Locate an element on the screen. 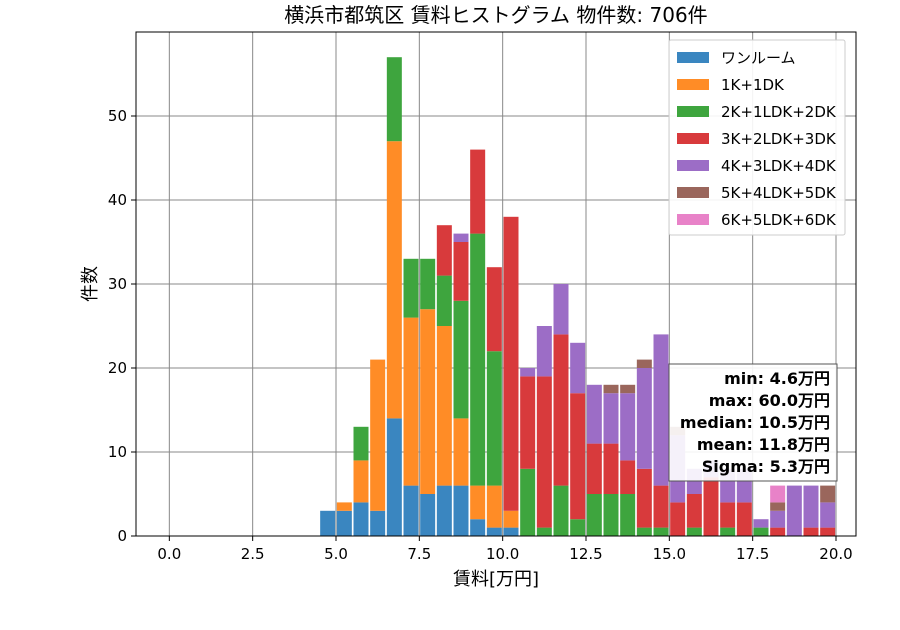 The image size is (900, 630). y-tick-label: 40 is located at coordinates (117, 200).